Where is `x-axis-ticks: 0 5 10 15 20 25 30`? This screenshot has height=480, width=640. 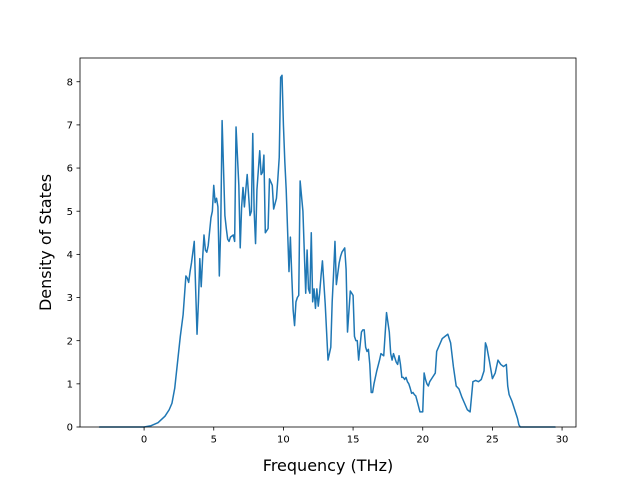 x-axis-ticks: 0 5 10 15 20 25 30 is located at coordinates (355, 436).